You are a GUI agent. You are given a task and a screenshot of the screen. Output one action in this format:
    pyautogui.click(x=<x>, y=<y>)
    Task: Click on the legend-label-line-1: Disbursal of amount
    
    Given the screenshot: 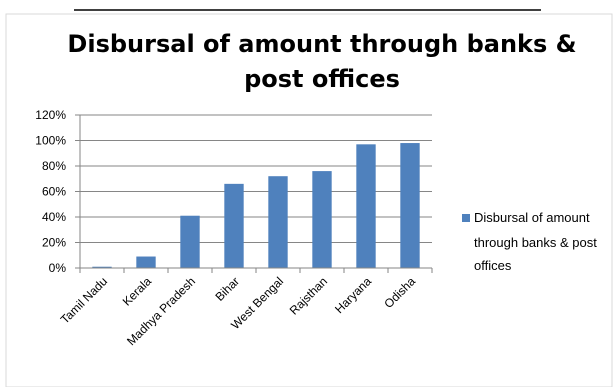 What is the action you would take?
    pyautogui.click(x=532, y=217)
    